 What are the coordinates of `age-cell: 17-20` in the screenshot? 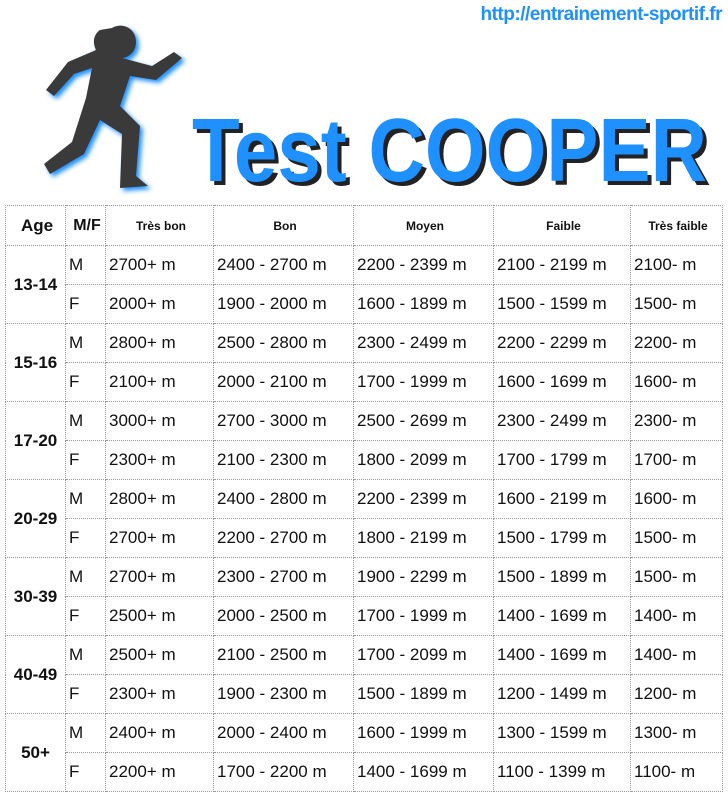 It's located at (35, 440).